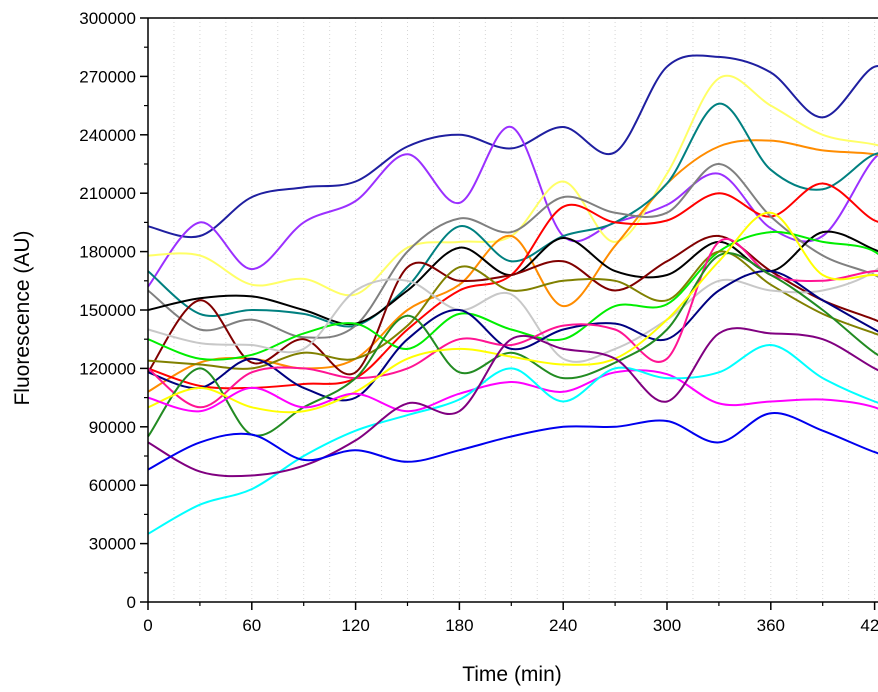 The width and height of the screenshot is (878, 692). I want to click on y-tick-label: 180000, so click(107, 252).